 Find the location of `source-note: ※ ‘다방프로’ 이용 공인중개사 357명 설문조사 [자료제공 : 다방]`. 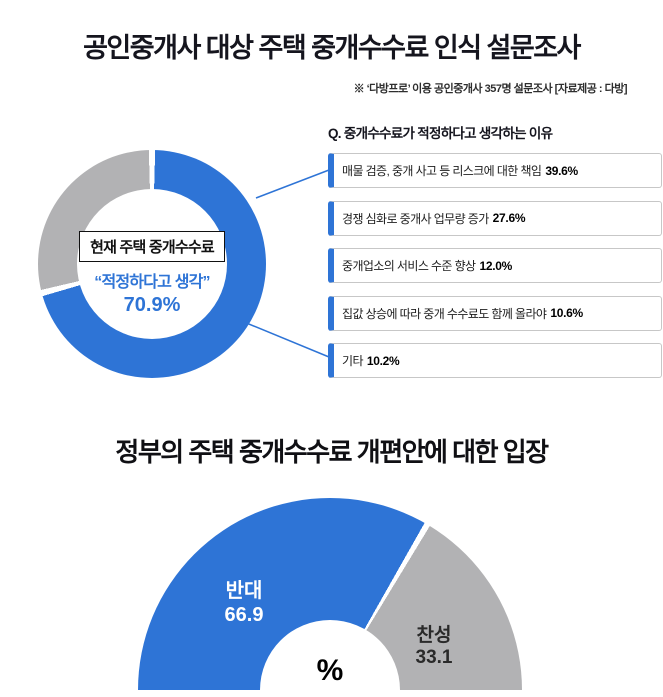

source-note: ※ ‘다방프로’ 이용 공인중개사 357명 설문조사 [자료제공 : 다방] is located at coordinates (490, 89).